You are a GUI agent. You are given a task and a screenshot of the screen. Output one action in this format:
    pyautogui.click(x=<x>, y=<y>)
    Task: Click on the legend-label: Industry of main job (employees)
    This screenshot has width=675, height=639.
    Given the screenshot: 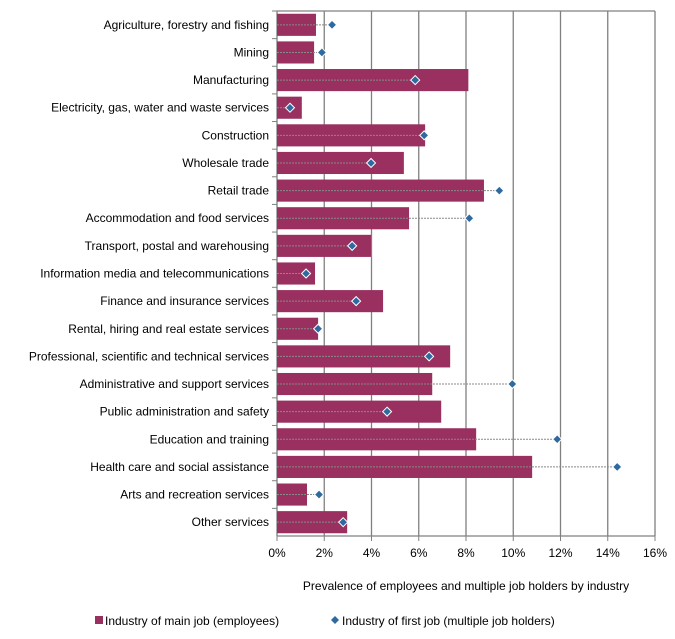 What is the action you would take?
    pyautogui.click(x=192, y=621)
    